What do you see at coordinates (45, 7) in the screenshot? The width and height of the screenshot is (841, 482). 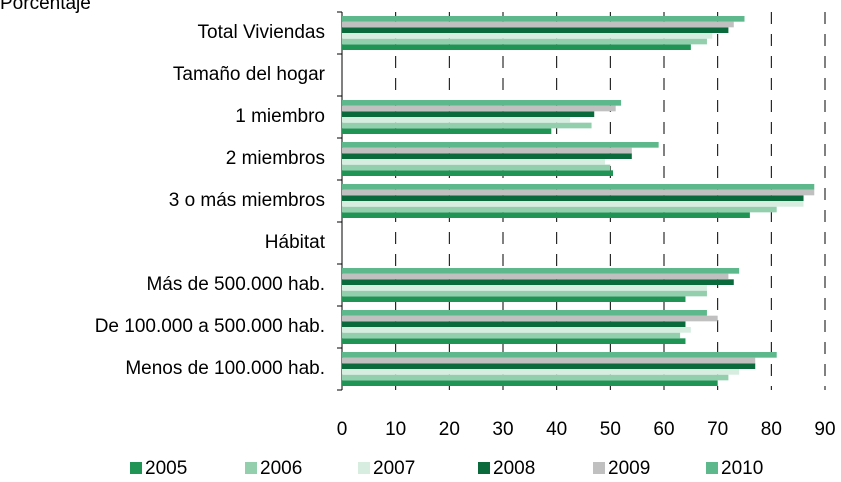 I see `axis-title: Porcentaje` at bounding box center [45, 7].